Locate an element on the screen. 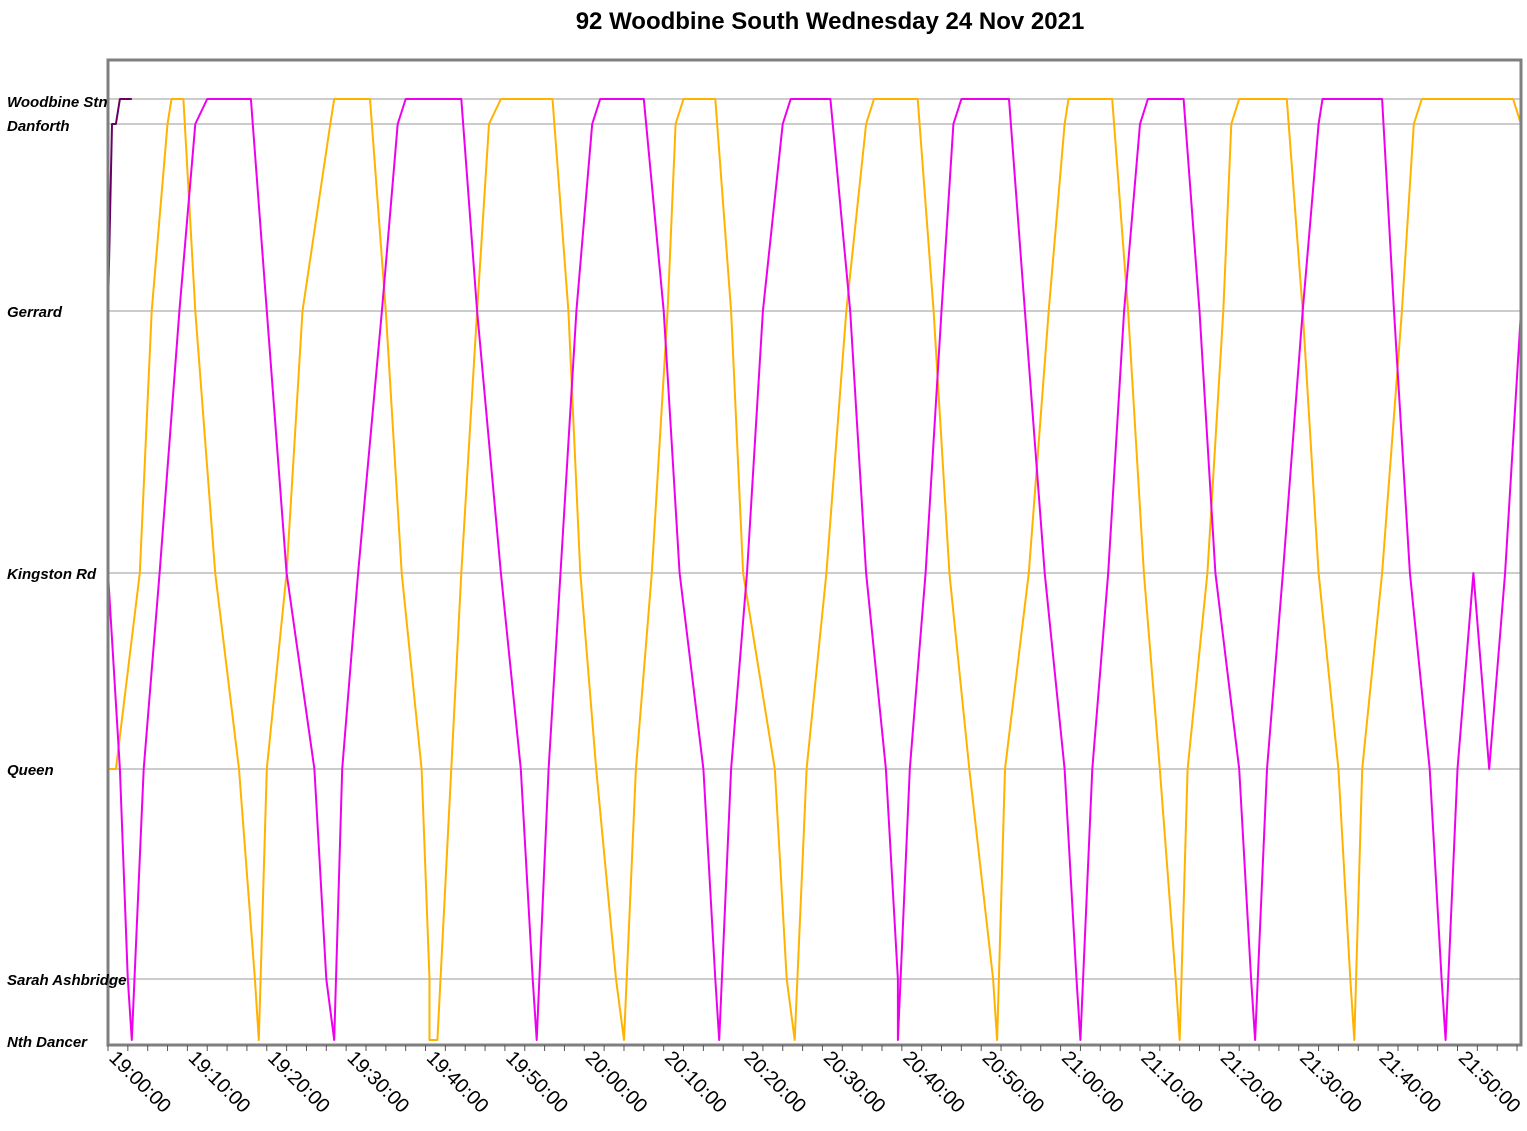 The height and width of the screenshot is (1131, 1527). x-tick-label: 21:30:00 is located at coordinates (1330, 1082).